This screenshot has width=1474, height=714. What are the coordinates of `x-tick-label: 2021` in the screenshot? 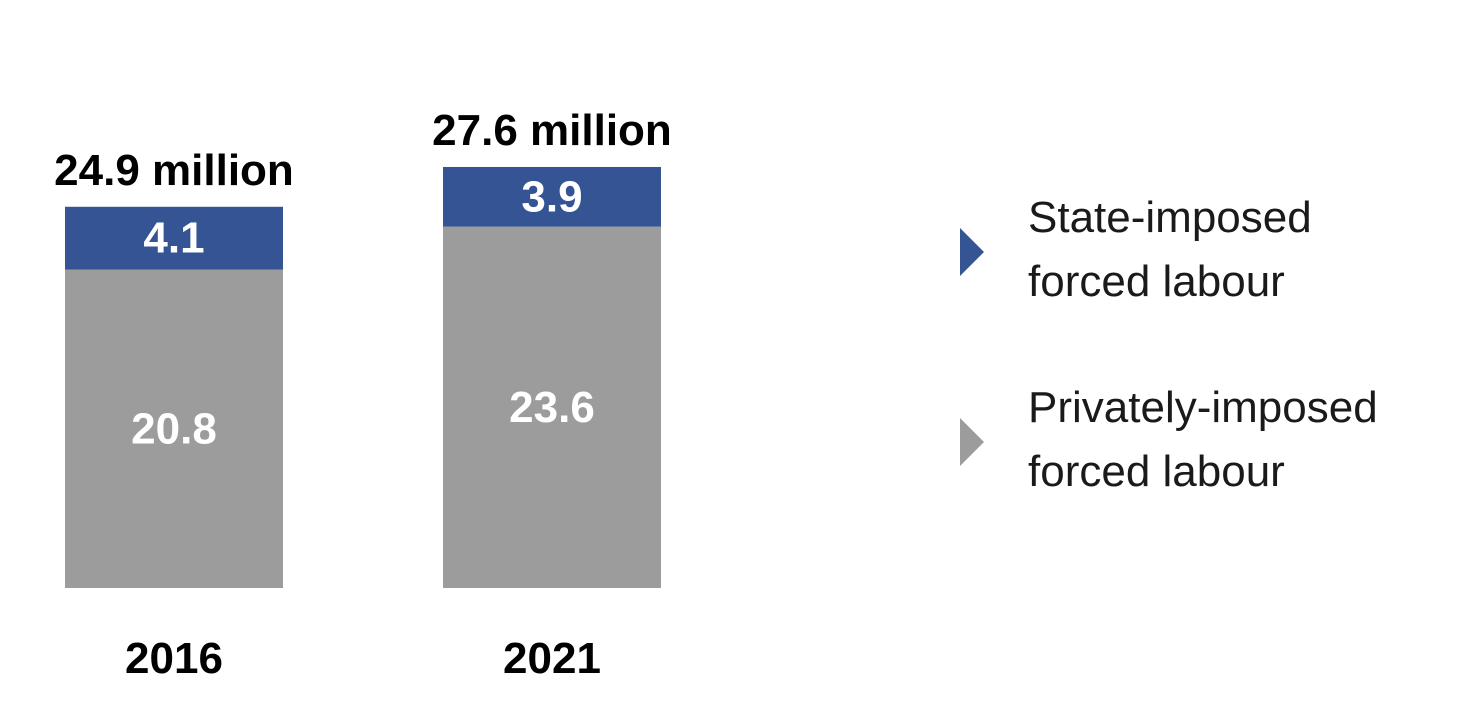 It's located at (552, 658).